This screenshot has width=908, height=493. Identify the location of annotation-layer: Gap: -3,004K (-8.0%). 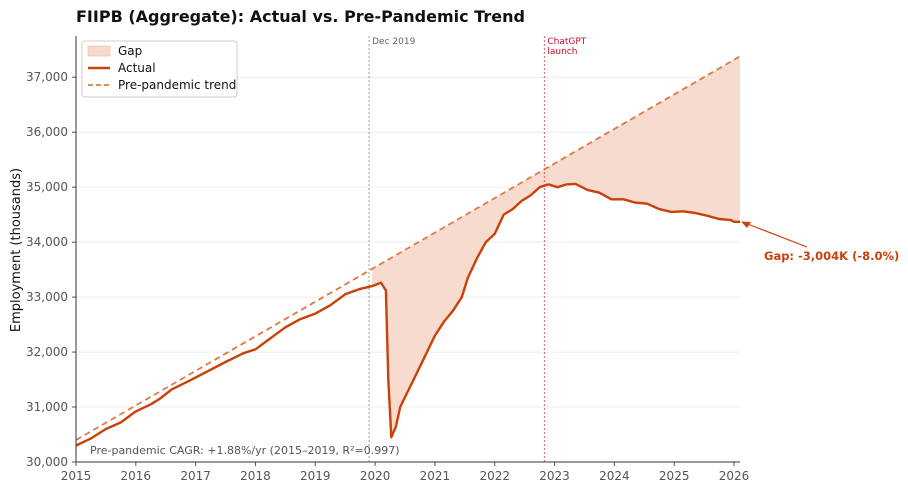
(820, 242).